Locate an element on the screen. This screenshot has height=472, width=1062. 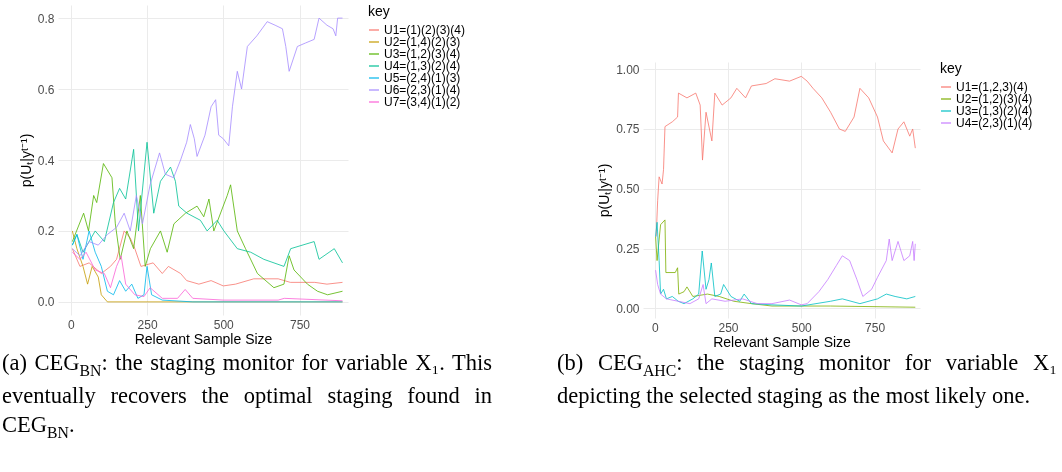
y-tick-label: 0.0 is located at coordinates (46, 302).